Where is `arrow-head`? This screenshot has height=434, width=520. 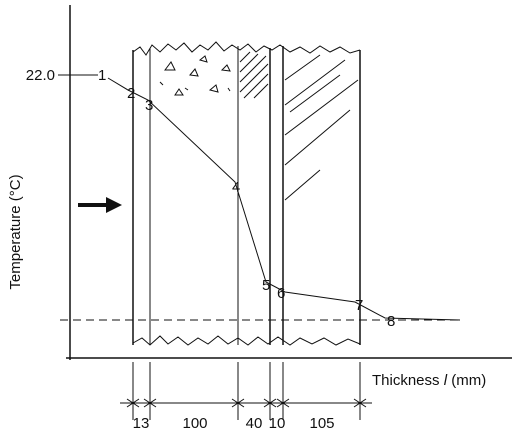 arrow-head is located at coordinates (114, 205).